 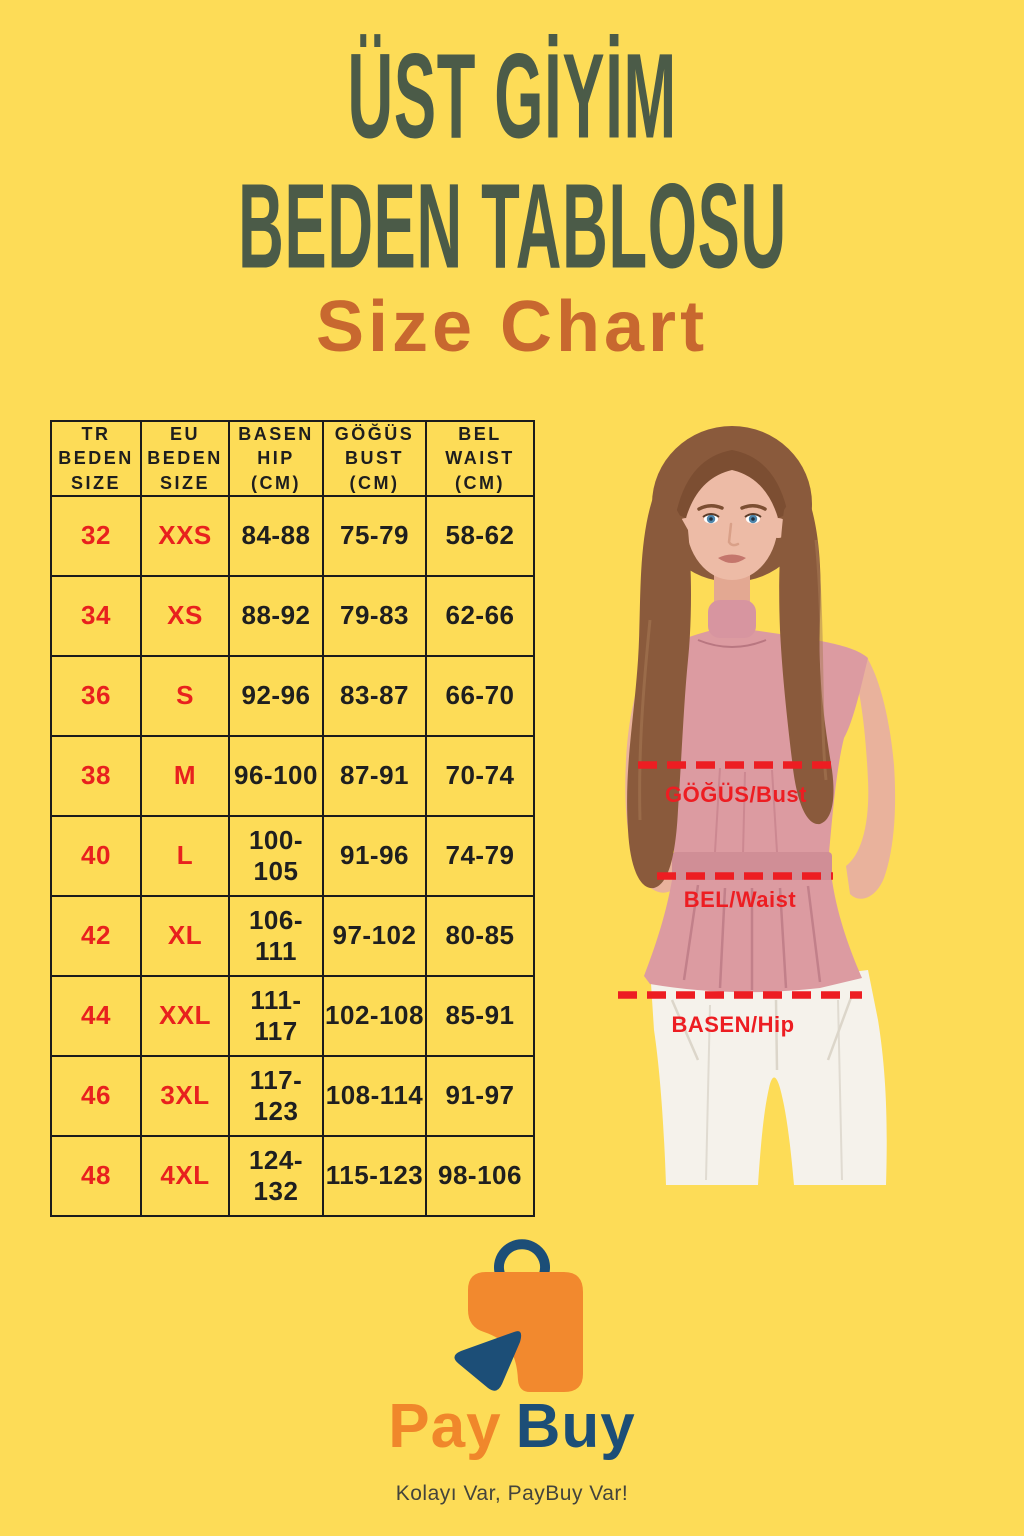 I want to click on cell-hip: 117-123, so click(x=276, y=1095).